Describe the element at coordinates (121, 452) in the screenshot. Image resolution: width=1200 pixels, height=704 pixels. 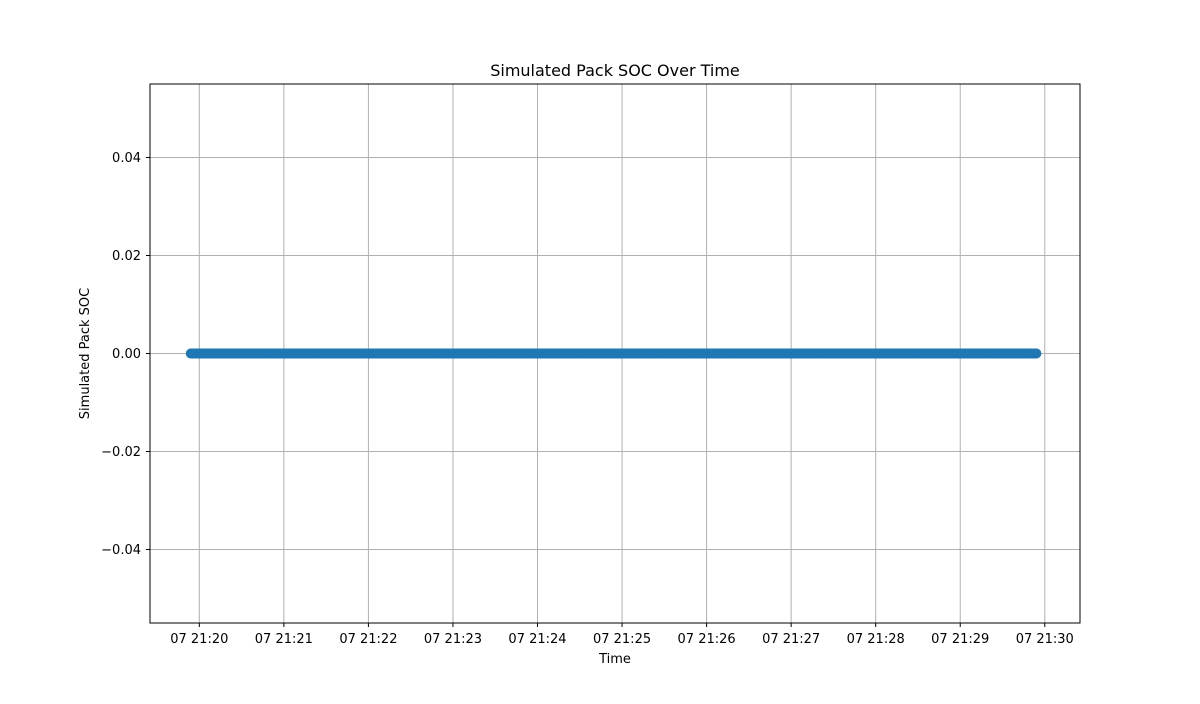
I see `y-tick-label: −0.02` at that location.